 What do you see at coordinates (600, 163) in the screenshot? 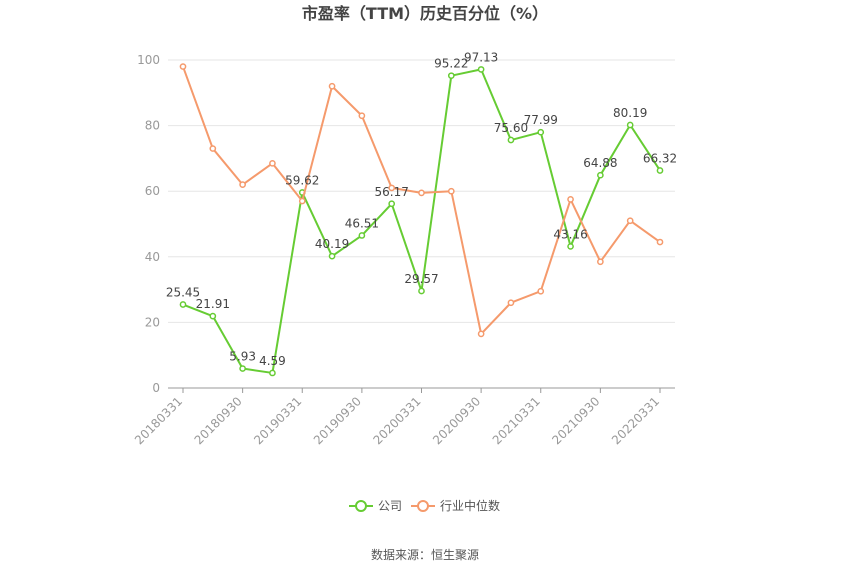
I see `company-data-label: 64.88` at bounding box center [600, 163].